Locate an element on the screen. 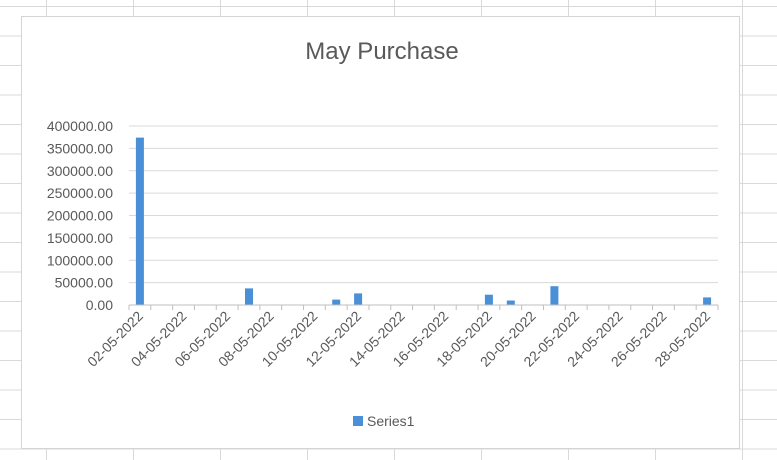 This screenshot has height=460, width=777. y-tick-label: 0.00 is located at coordinates (99, 305).